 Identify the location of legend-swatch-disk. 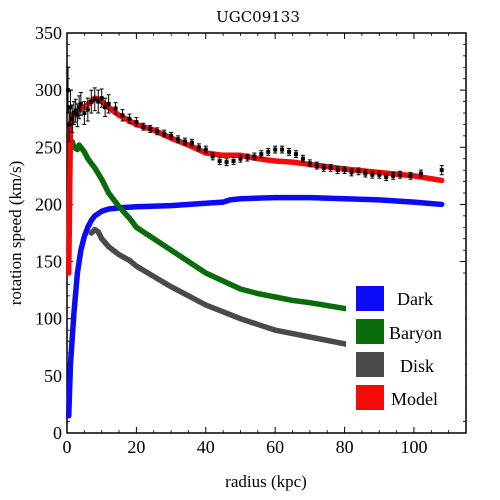
(370, 364).